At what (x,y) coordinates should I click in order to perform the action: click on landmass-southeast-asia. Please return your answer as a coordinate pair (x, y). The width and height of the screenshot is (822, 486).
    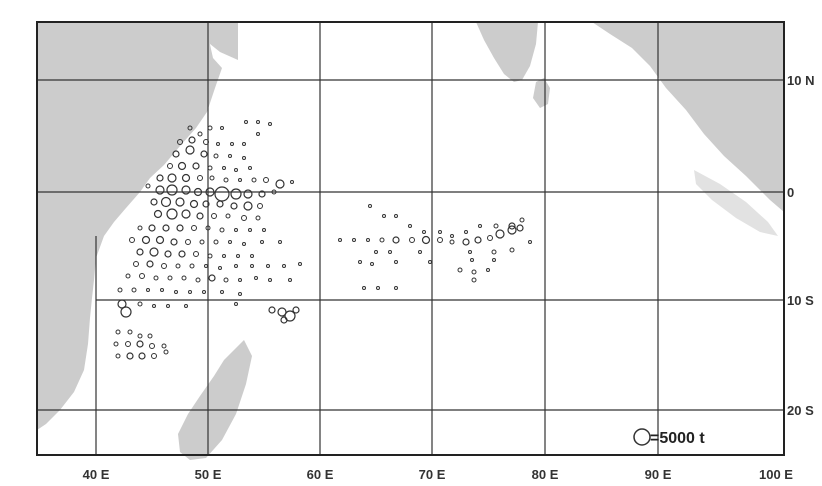
    Looking at the image, I should click on (688, 117).